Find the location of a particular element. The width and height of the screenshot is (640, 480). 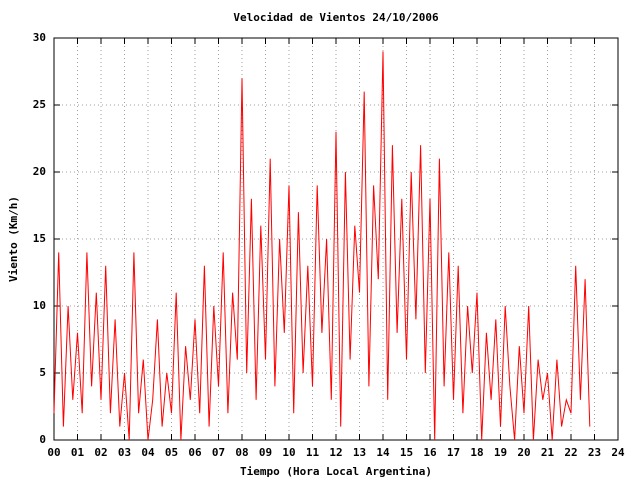

x-tick-label: 20 is located at coordinates (523, 452).